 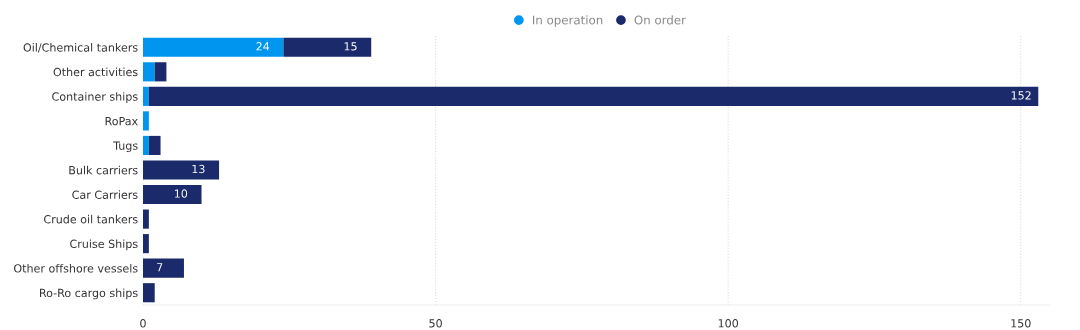 What do you see at coordinates (91, 219) in the screenshot?
I see `y-tick-label: Crude oil tankers` at bounding box center [91, 219].